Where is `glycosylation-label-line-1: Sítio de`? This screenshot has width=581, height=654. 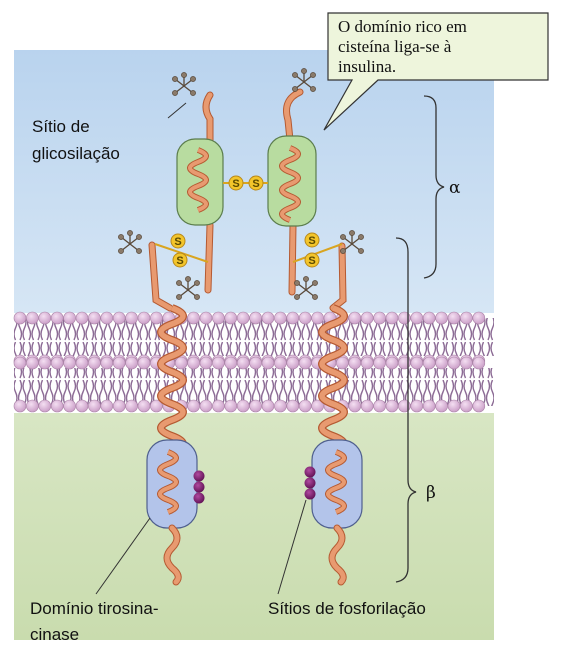 glycosylation-label-line-1: Sítio de is located at coordinates (61, 126).